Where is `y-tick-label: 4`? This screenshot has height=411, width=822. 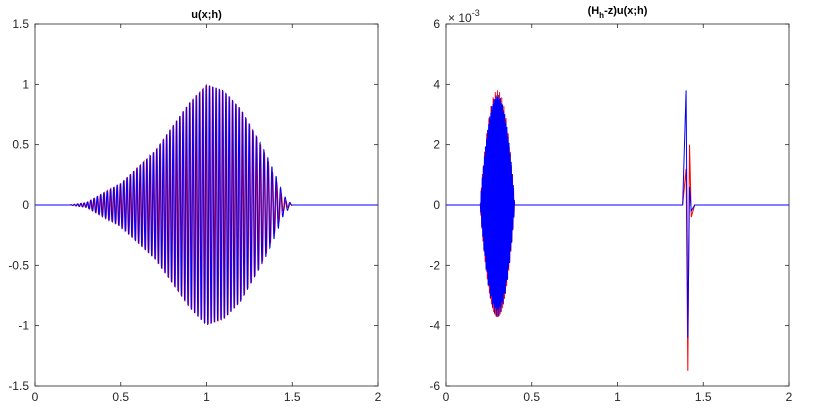 y-tick-label: 4 is located at coordinates (436, 84).